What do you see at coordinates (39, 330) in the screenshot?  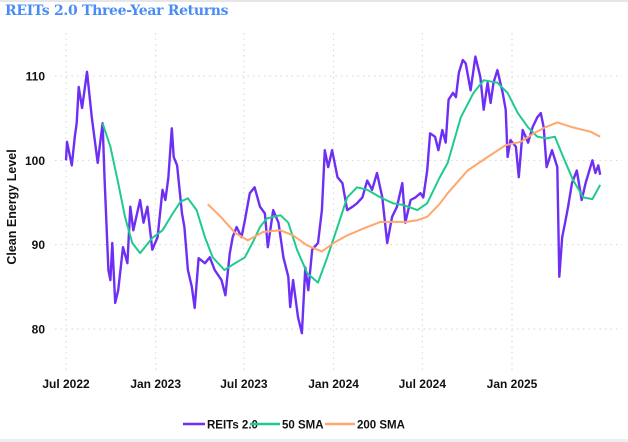 I see `y-tick-label: 80` at bounding box center [39, 330].